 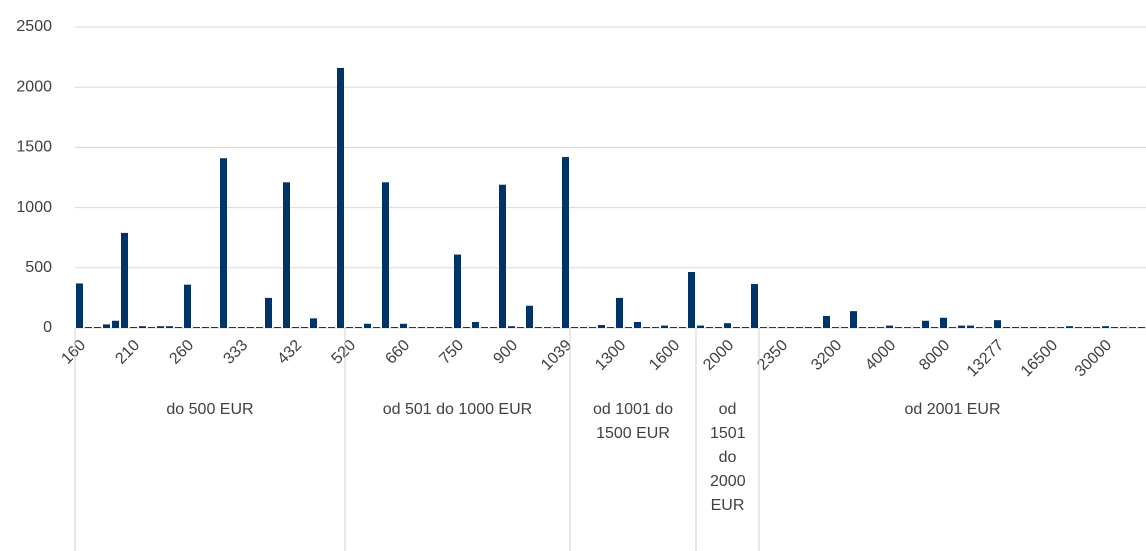 I want to click on x-tick-label: 260, so click(x=181, y=352).